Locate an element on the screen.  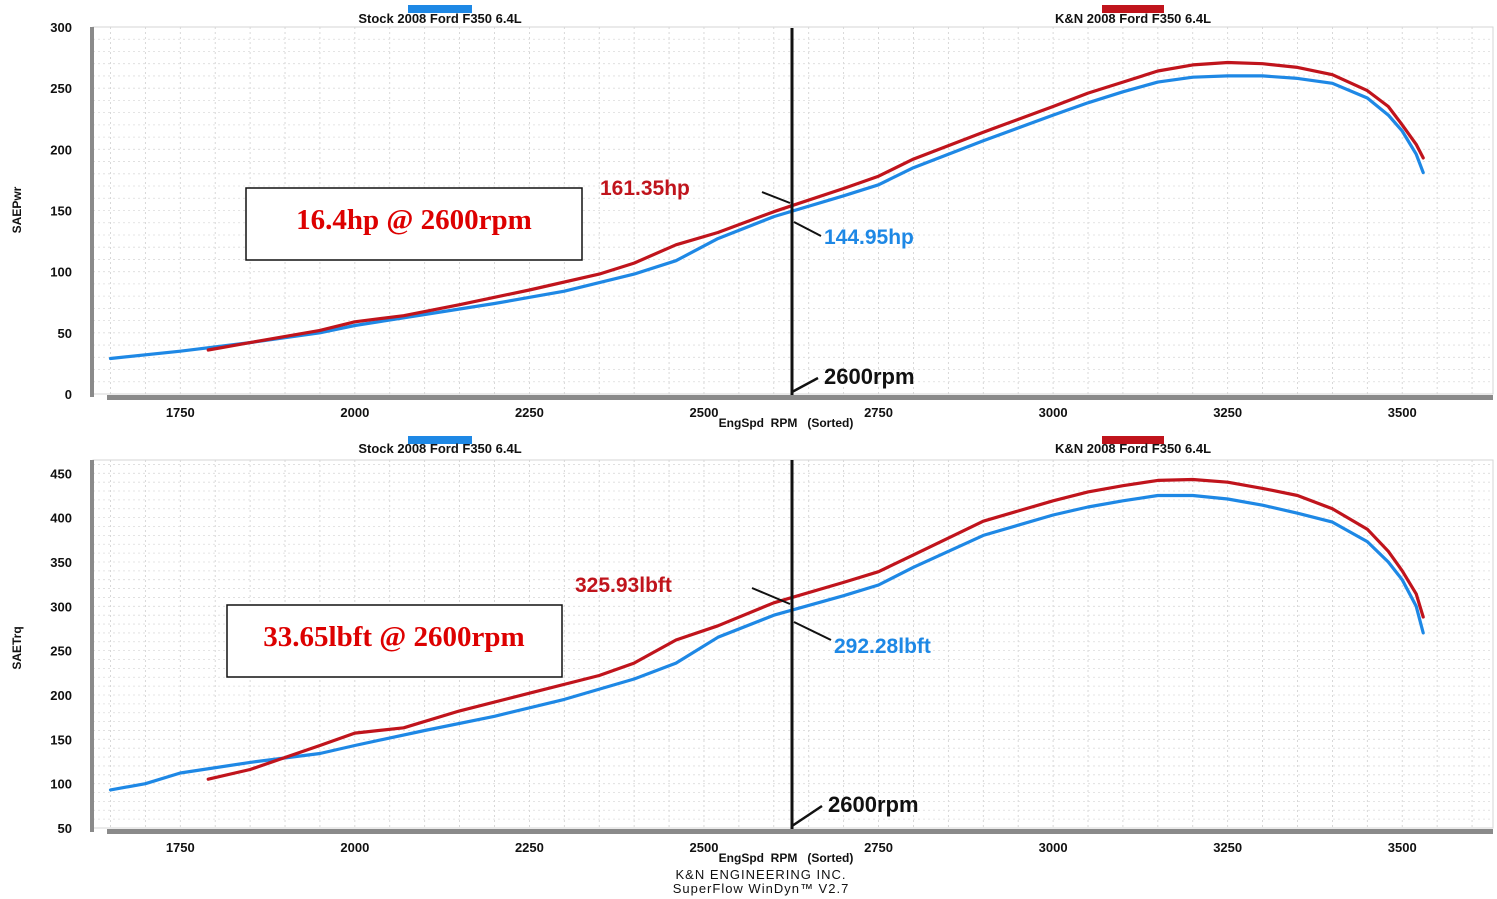
power-x-tick-label: 3250 is located at coordinates (1227, 412).